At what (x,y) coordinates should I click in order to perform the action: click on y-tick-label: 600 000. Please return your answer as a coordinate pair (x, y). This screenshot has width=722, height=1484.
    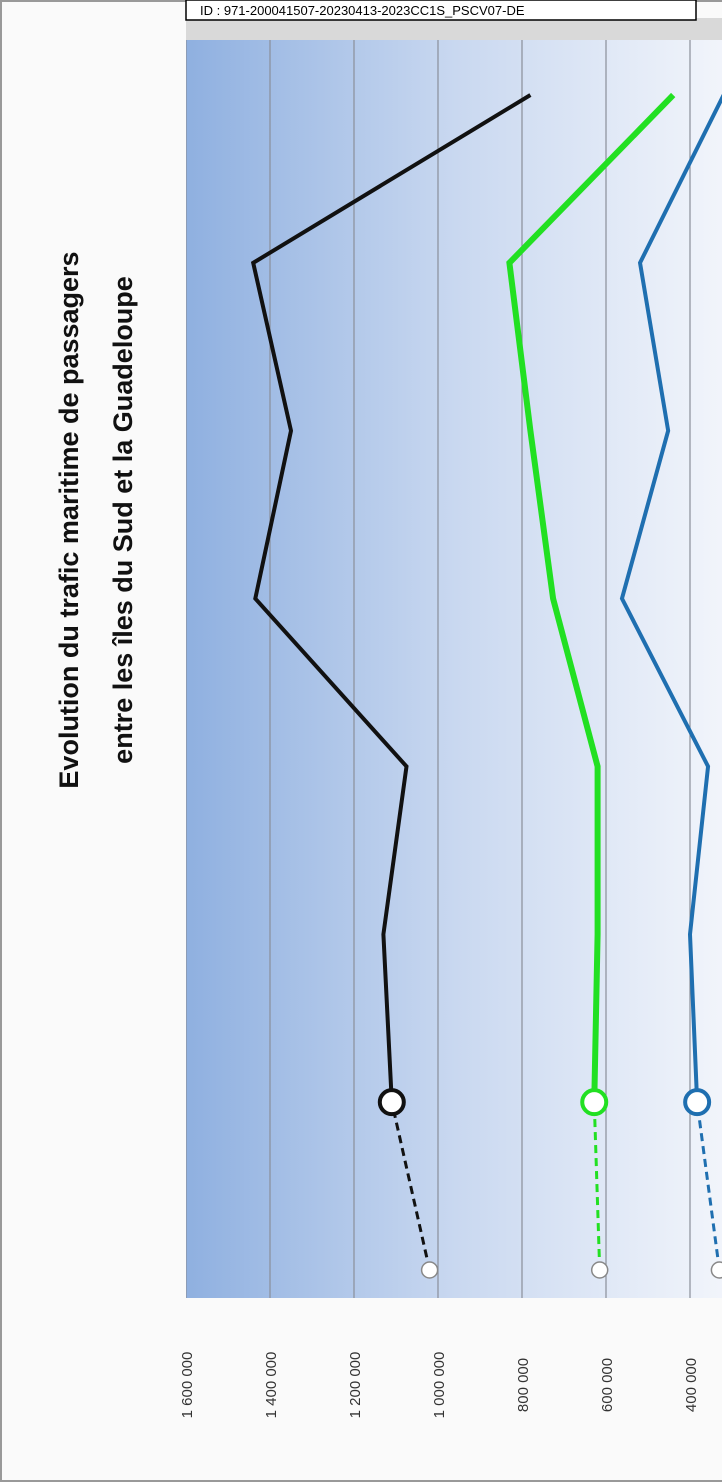
    Looking at the image, I should click on (607, 1385).